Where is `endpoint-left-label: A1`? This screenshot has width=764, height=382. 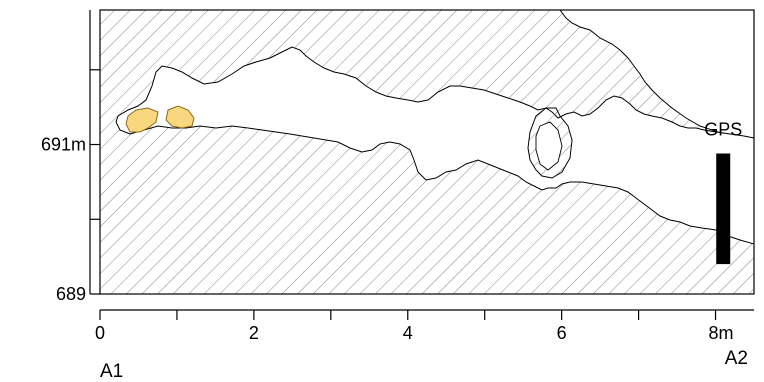 endpoint-left-label: A1 is located at coordinates (111, 371).